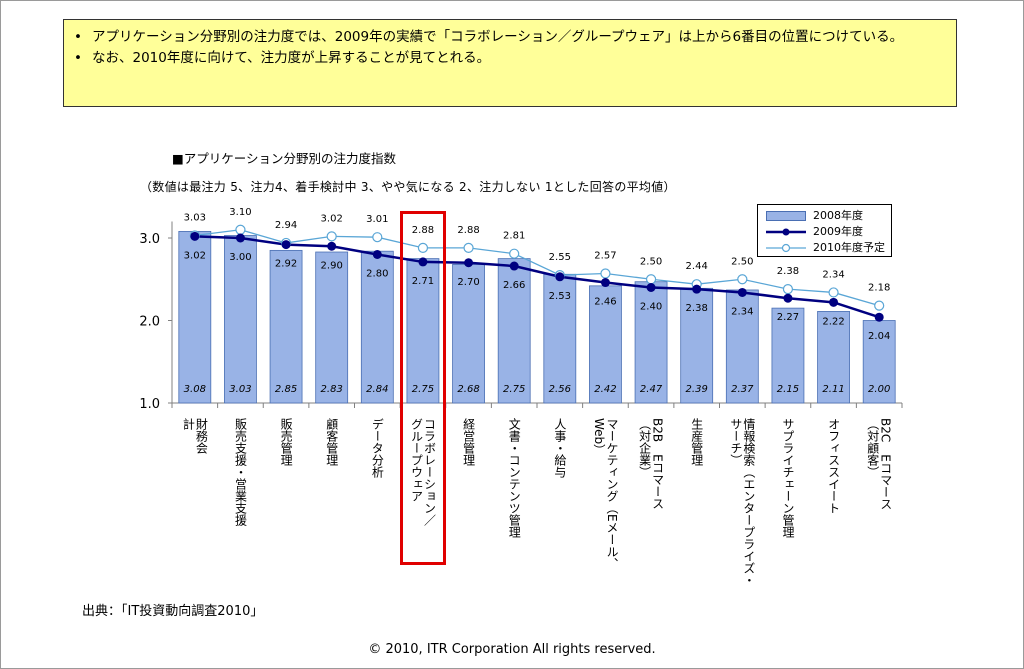 This screenshot has width=1024, height=669. I want to click on line-2010-data-label: 2.81, so click(514, 236).